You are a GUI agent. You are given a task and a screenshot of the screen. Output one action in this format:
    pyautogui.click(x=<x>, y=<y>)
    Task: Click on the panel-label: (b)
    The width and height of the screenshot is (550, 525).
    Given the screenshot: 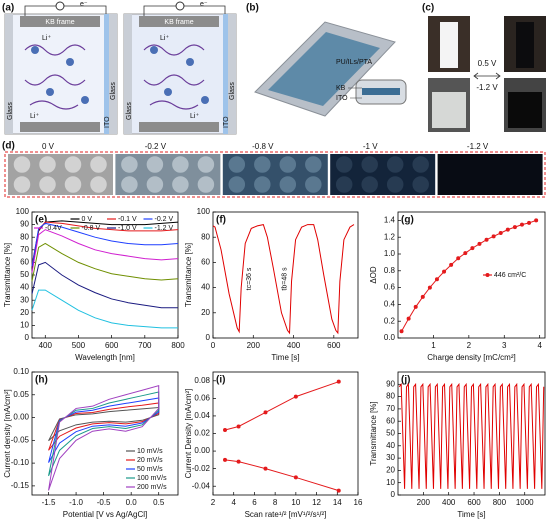 What is the action you would take?
    pyautogui.click(x=252, y=8)
    